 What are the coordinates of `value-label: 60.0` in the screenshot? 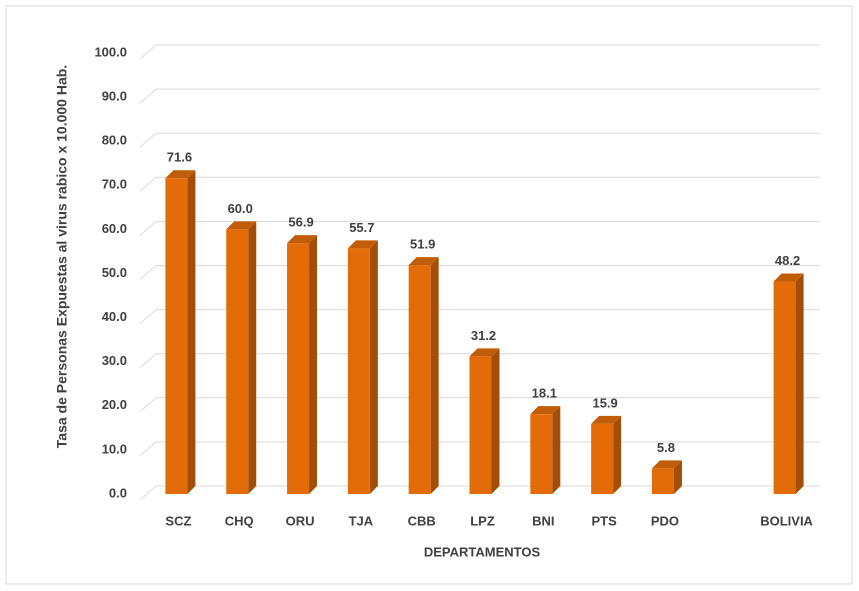 It's located at (240, 208).